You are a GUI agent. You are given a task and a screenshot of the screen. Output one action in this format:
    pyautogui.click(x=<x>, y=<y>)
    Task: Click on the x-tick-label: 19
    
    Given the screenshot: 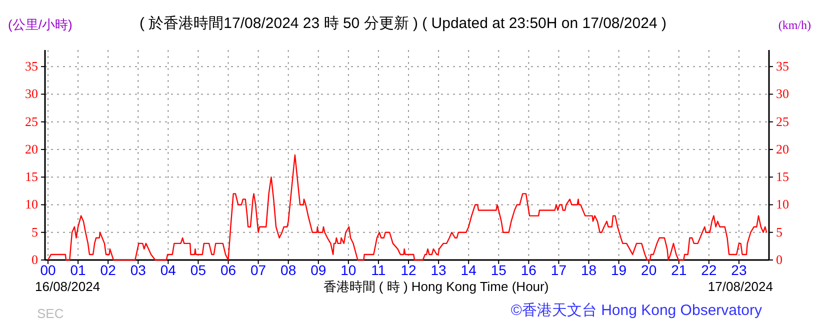 What is the action you would take?
    pyautogui.click(x=619, y=270)
    